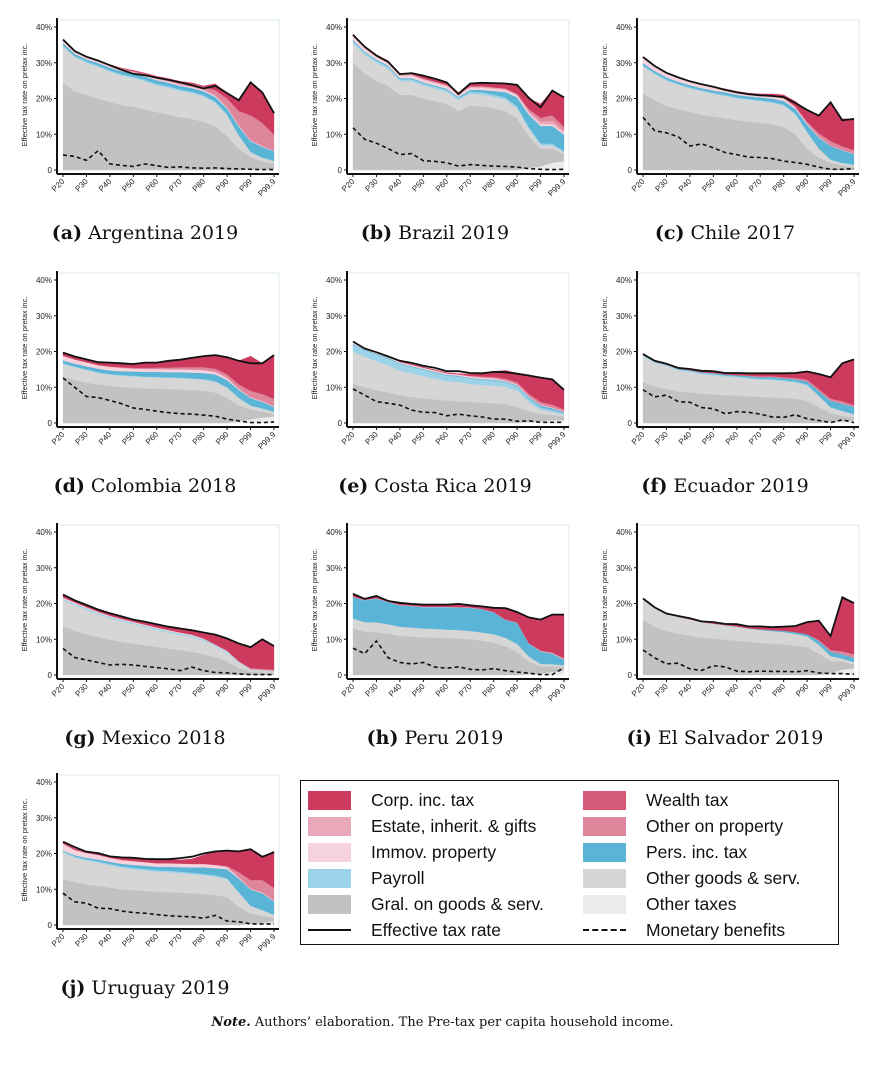  I want to click on legend-item: Payroll, so click(426, 878).